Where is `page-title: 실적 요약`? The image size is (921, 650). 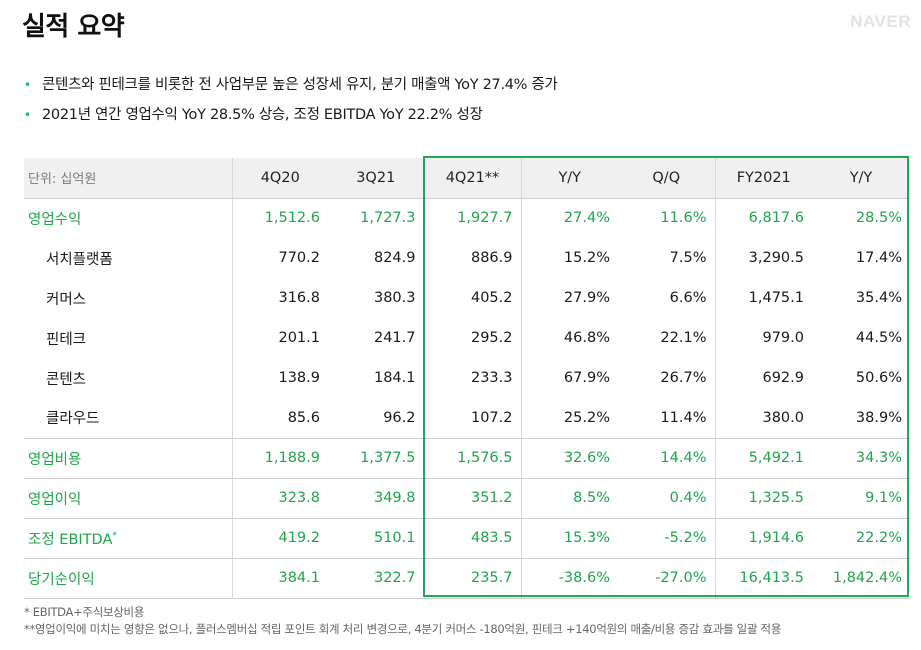
page-title: 실적 요약 is located at coordinates (73, 27).